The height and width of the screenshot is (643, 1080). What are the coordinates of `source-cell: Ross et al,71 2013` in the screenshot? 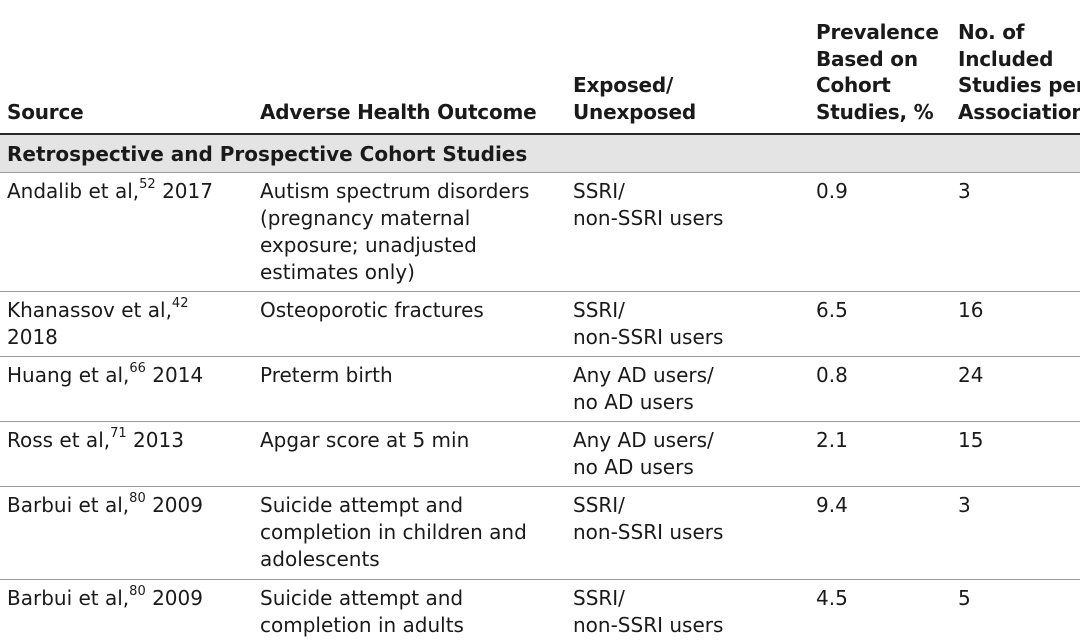 It's located at (95, 440).